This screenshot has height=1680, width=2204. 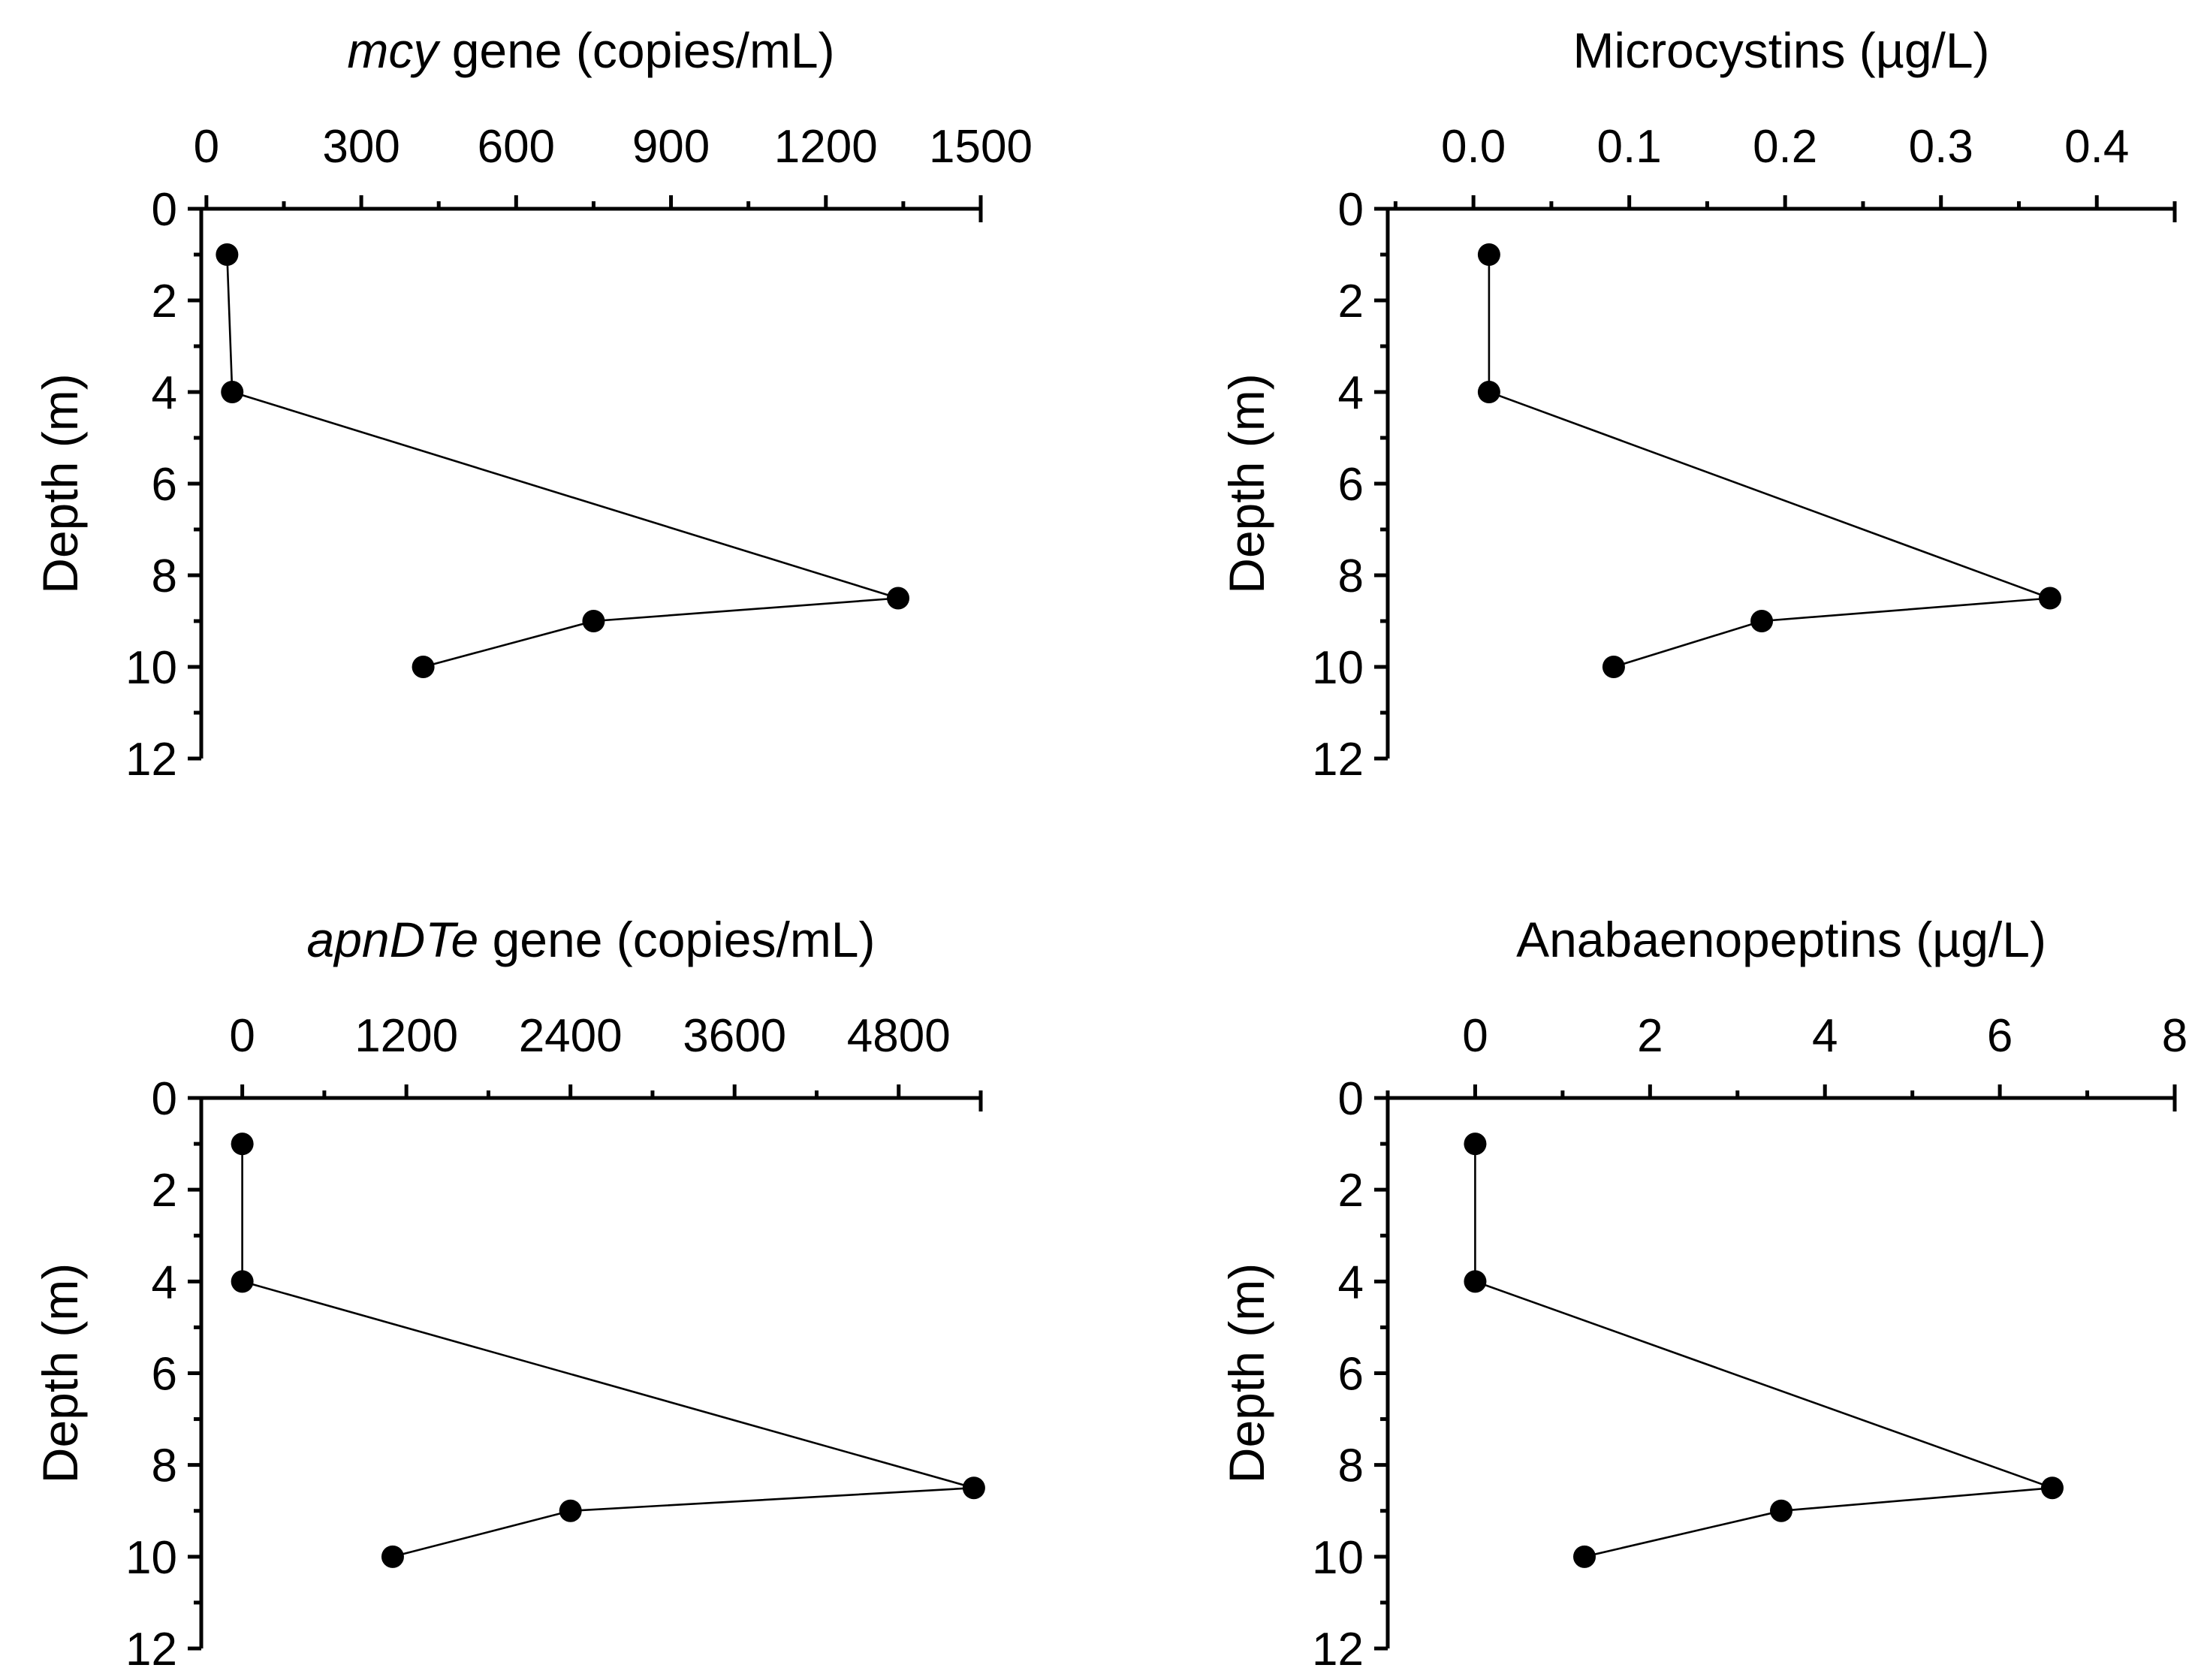 I want to click on x-axis-title: mcy gene (copies/mL), so click(x=590, y=50).